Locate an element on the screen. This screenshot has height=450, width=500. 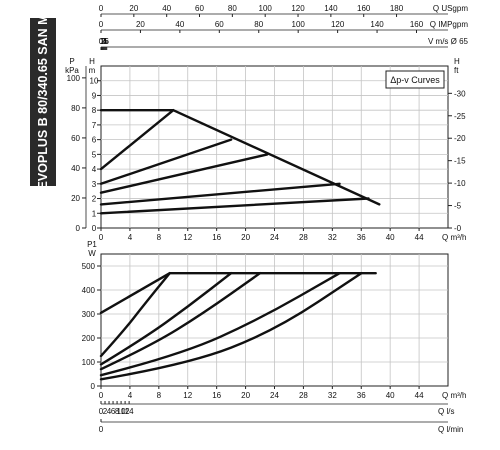
head-ft-tick-label: -10 is located at coordinates (460, 183).